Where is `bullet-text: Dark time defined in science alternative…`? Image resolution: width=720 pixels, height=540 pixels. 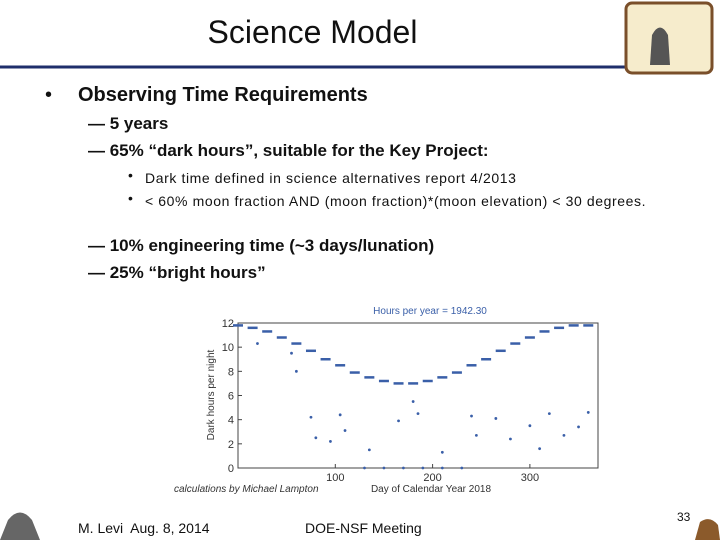 bullet-text: Dark time defined in science alternative… is located at coordinates (331, 178).